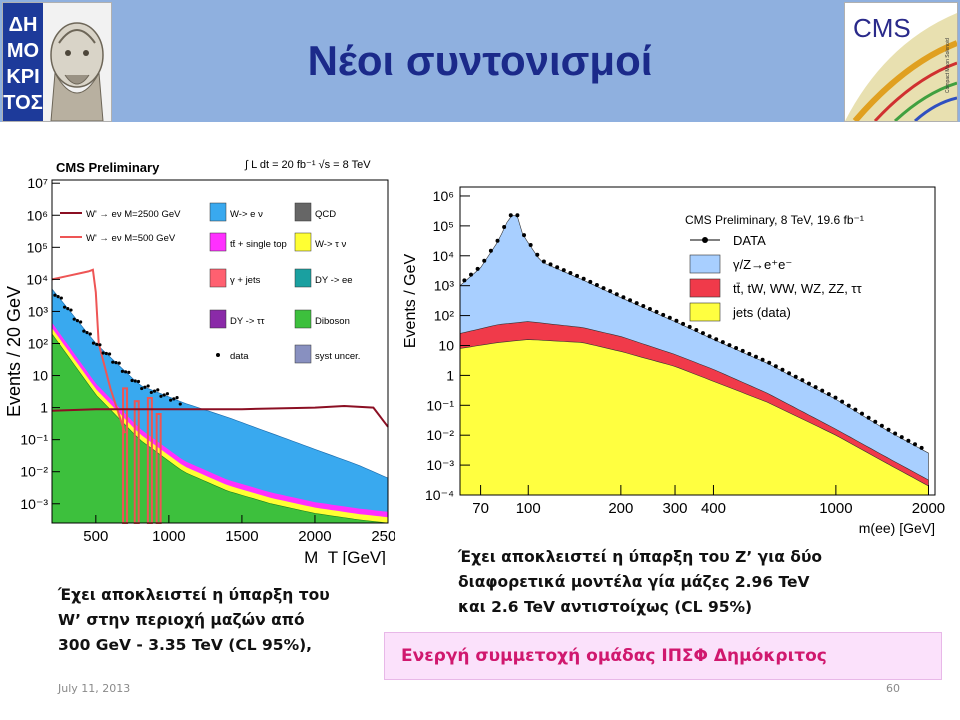 This screenshot has height=720, width=960. What do you see at coordinates (88, 351) in the screenshot?
I see `left-series-wprime-500-line` at bounding box center [88, 351].